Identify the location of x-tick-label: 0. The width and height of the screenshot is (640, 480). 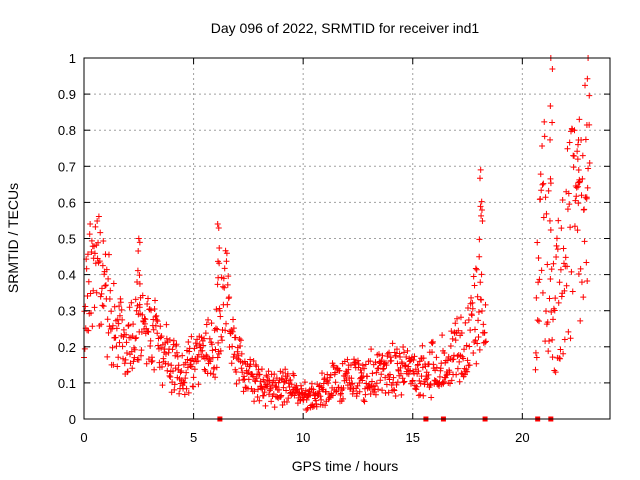
(83, 437).